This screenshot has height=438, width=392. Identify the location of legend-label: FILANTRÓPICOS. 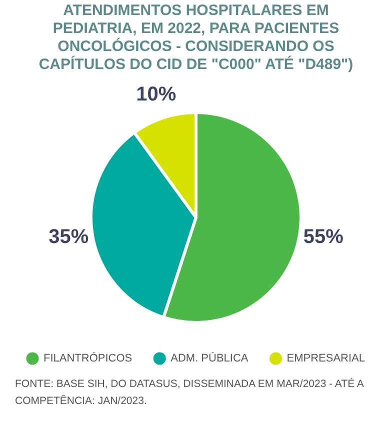
(88, 358).